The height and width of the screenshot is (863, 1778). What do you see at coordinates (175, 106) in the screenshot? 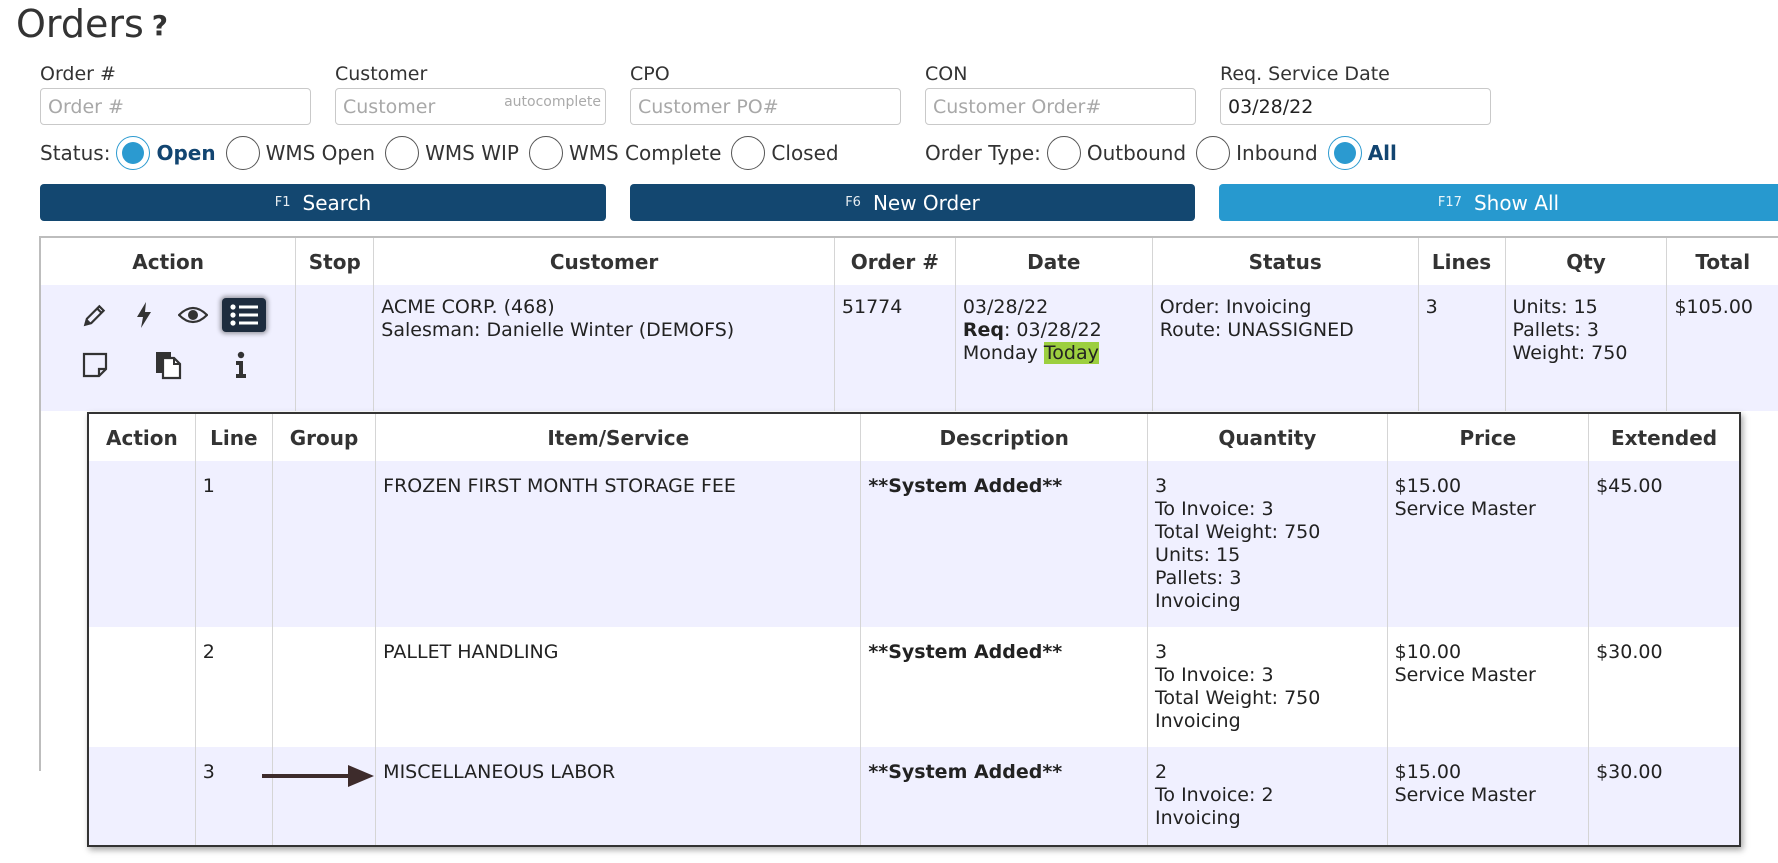
I see `order-number-input` at bounding box center [175, 106].